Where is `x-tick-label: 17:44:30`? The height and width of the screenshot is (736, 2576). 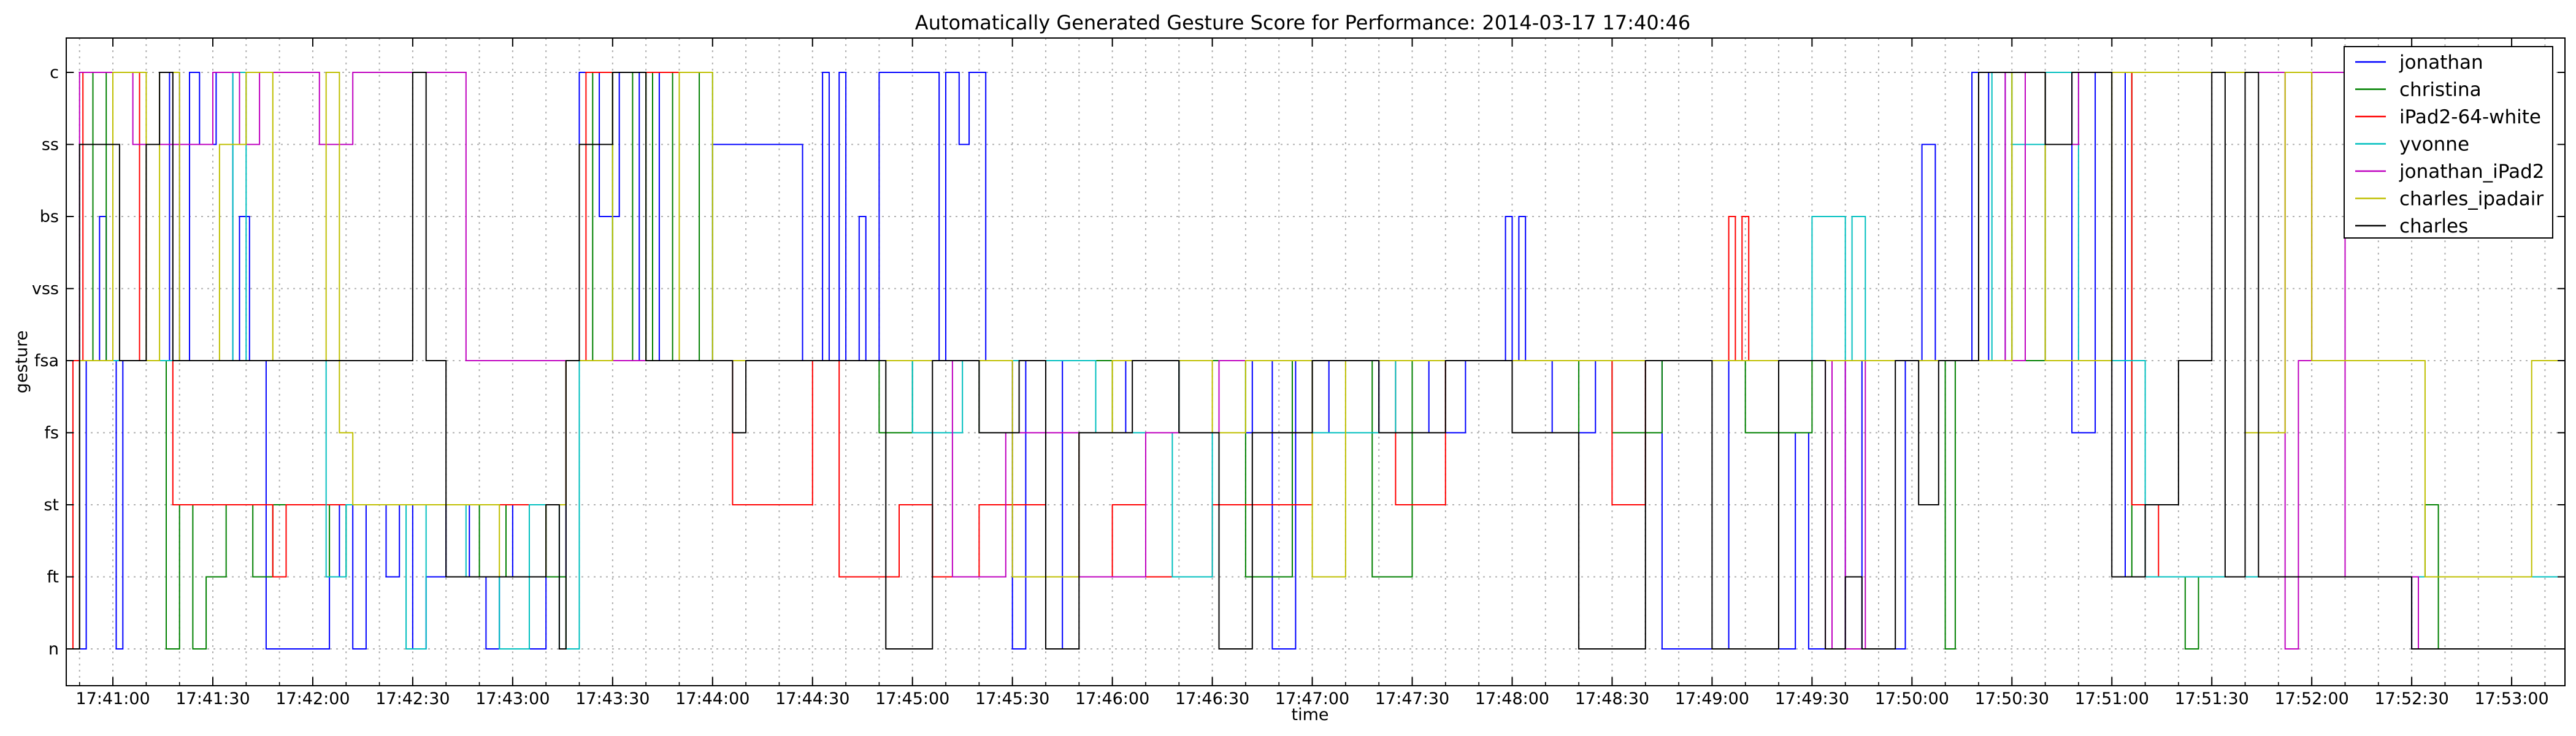
x-tick-label: 17:44:30 is located at coordinates (812, 698).